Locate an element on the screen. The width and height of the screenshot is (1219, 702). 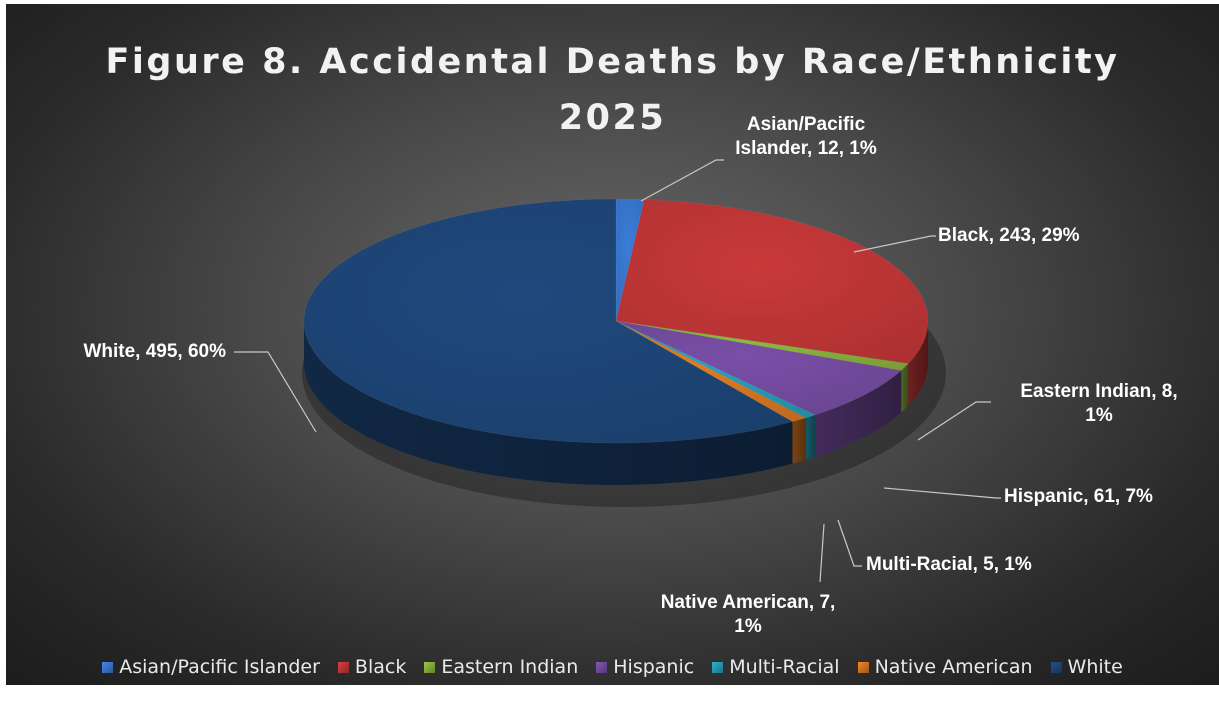
data-label-line: Asian/Pacific is located at coordinates (806, 124).